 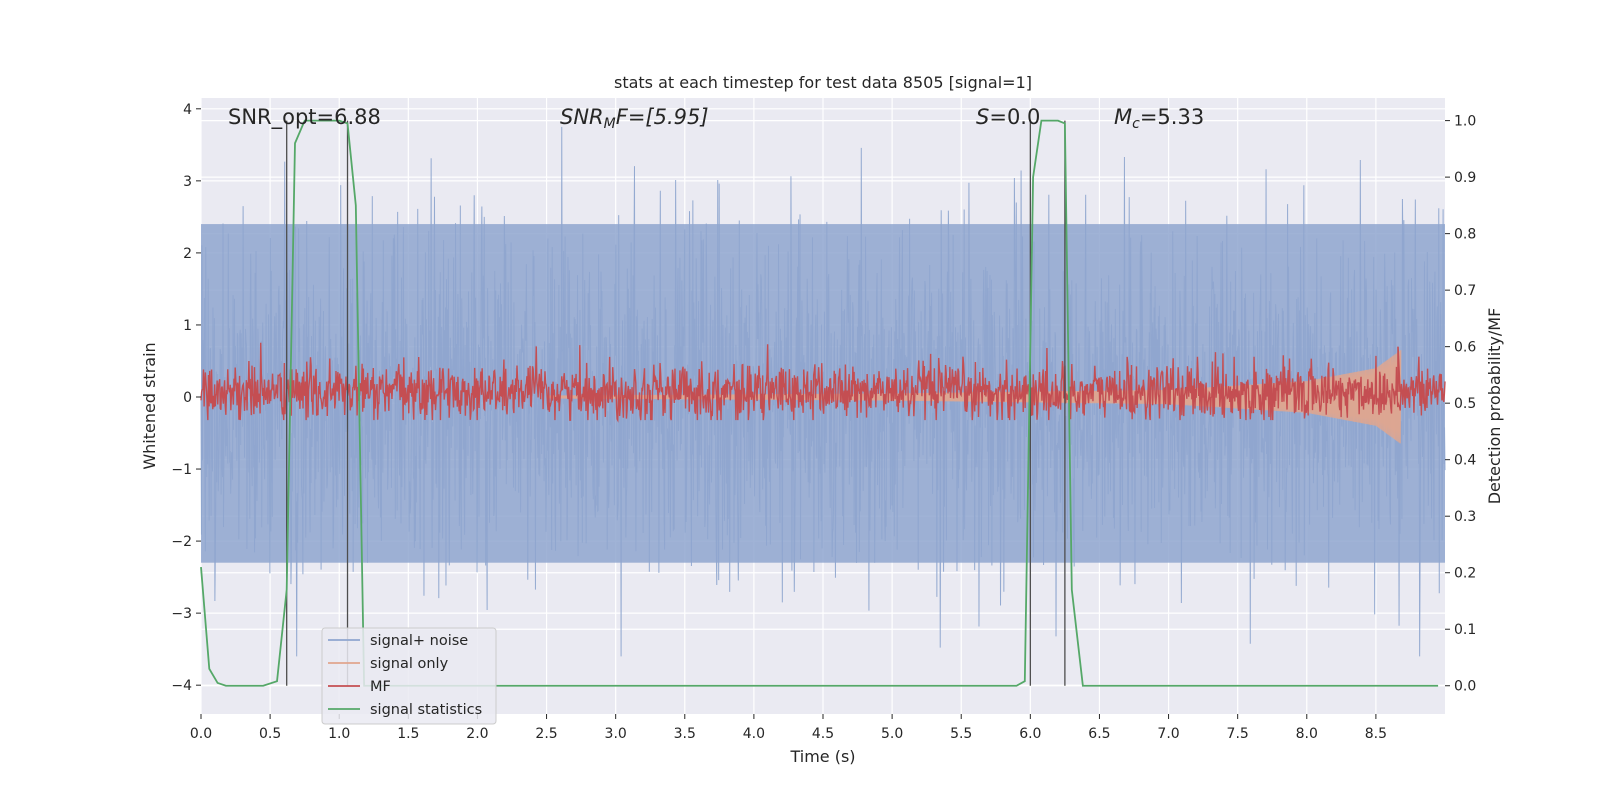 I want to click on y2-tick-label: 0.4, so click(x=1465, y=461).